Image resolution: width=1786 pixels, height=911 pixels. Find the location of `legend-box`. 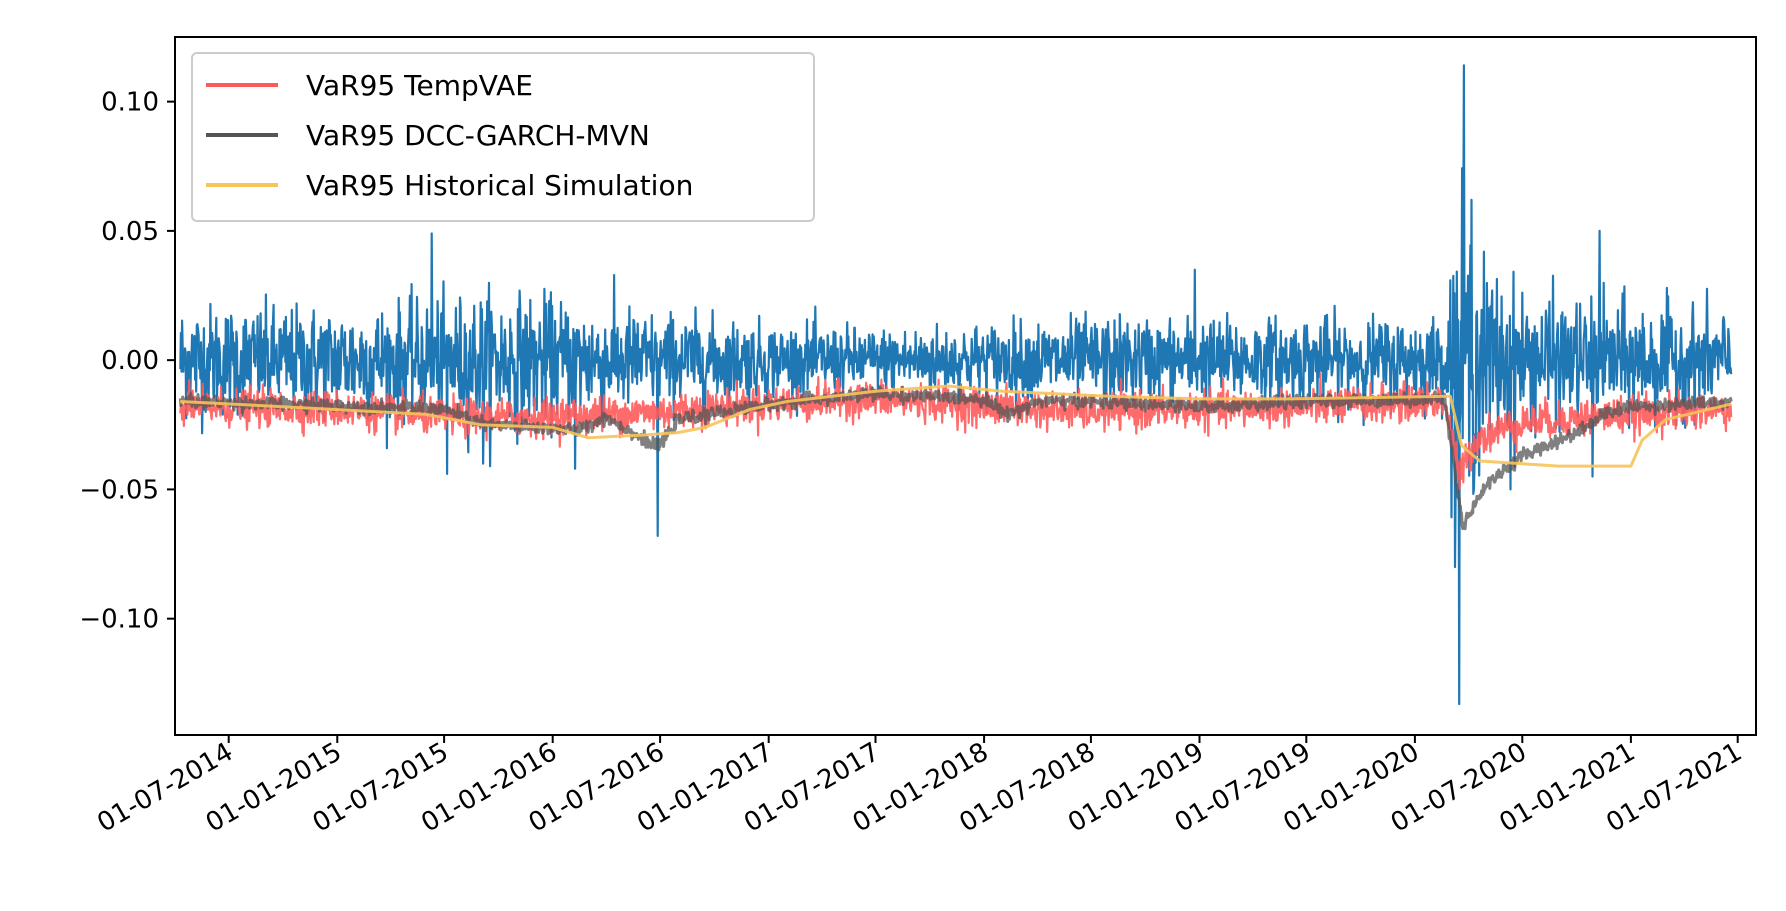

legend-box is located at coordinates (503, 137).